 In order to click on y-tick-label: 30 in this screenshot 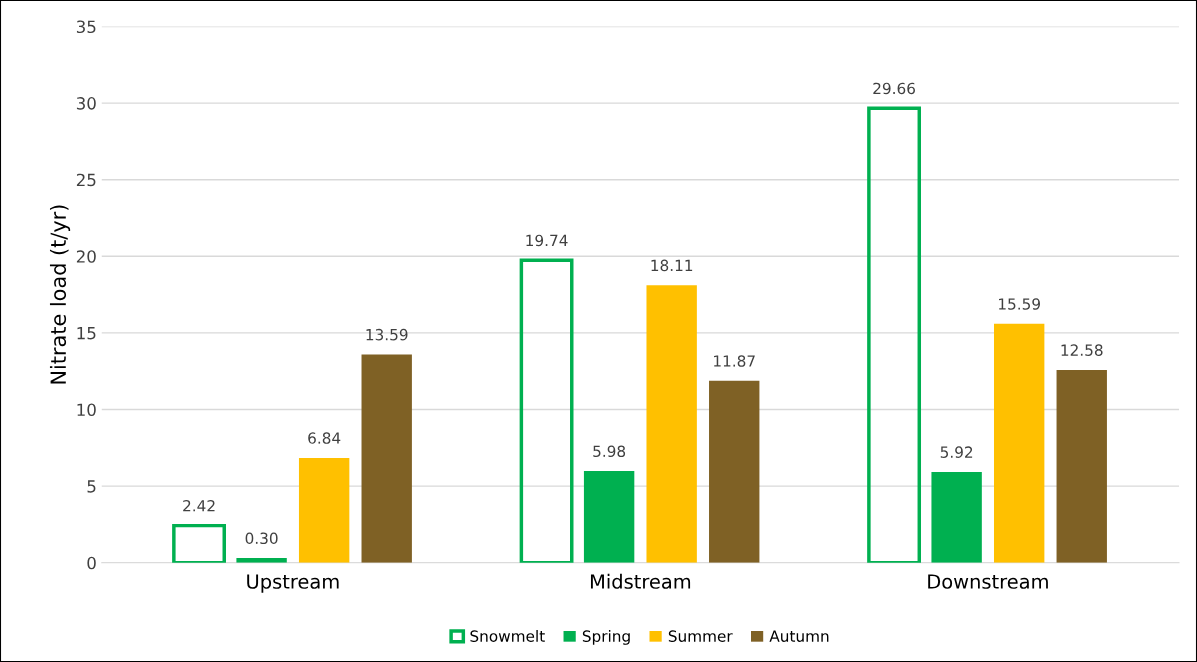, I will do `click(86, 103)`.